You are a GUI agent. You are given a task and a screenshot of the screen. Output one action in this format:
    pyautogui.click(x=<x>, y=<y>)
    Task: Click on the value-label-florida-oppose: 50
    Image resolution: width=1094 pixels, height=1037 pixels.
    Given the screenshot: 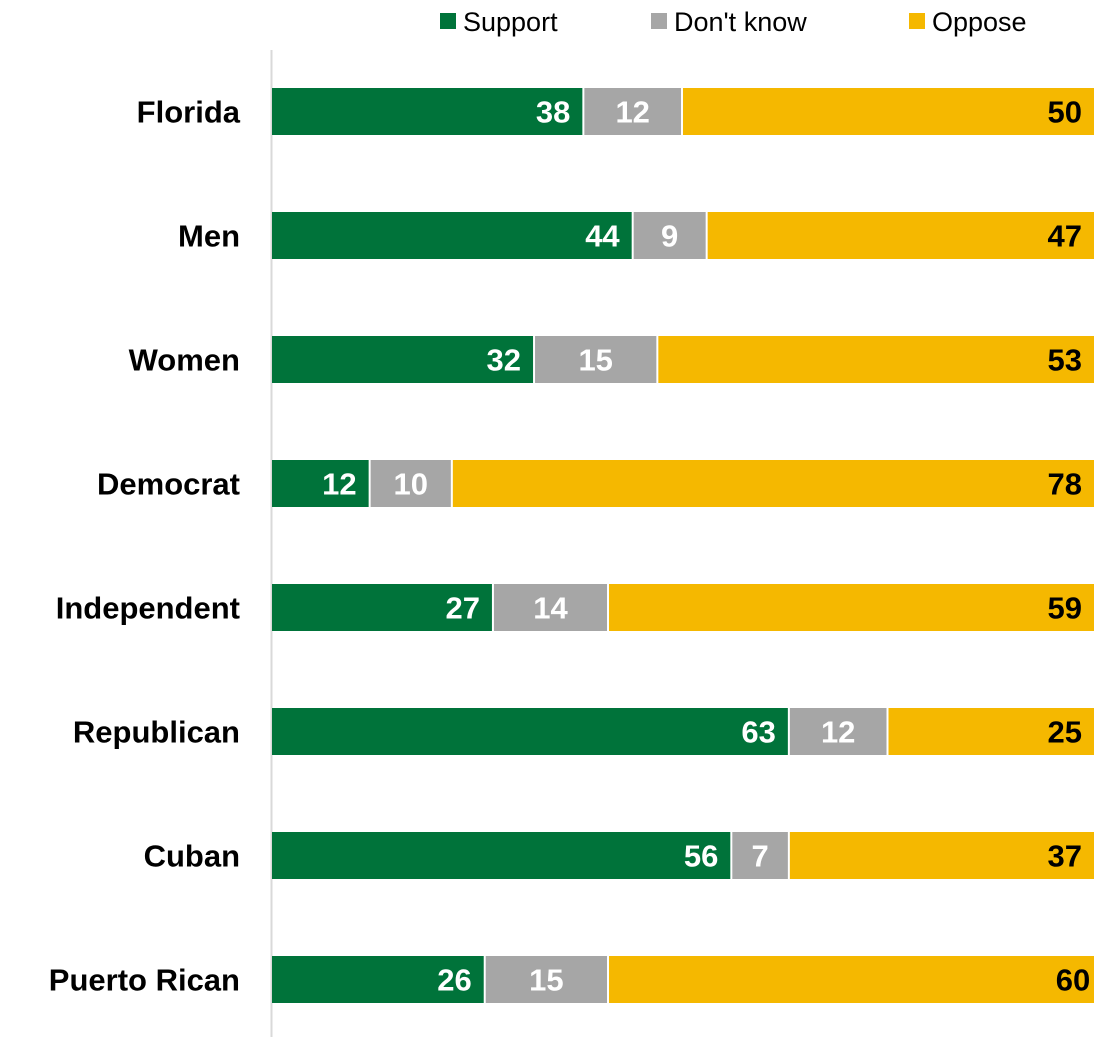 What is the action you would take?
    pyautogui.click(x=1065, y=112)
    